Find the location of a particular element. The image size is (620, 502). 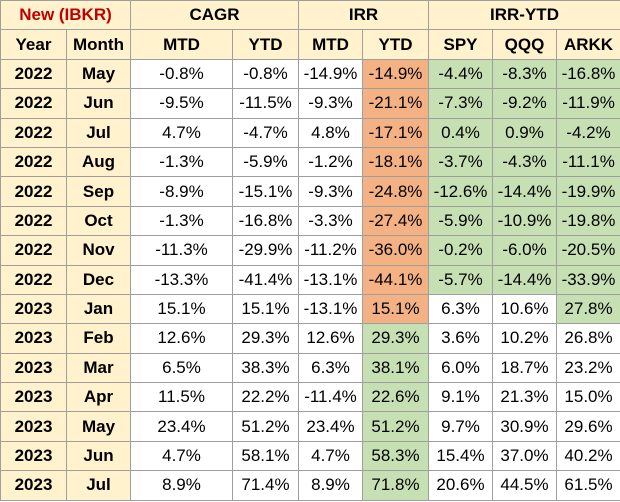

cell-cagr-ytd: -5.9% is located at coordinates (265, 162).